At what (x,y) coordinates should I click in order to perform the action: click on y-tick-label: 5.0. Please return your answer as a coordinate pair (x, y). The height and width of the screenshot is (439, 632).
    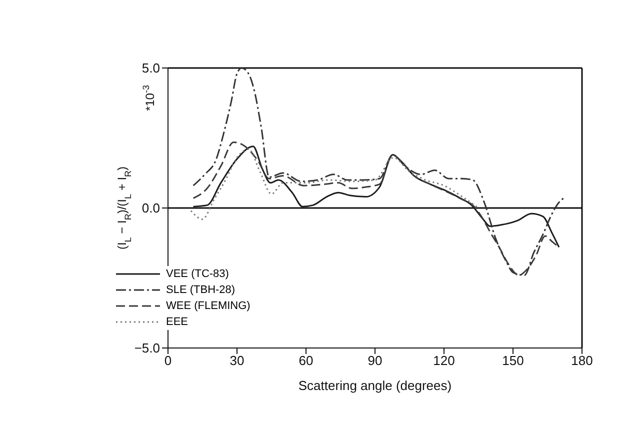
    Looking at the image, I should click on (151, 68).